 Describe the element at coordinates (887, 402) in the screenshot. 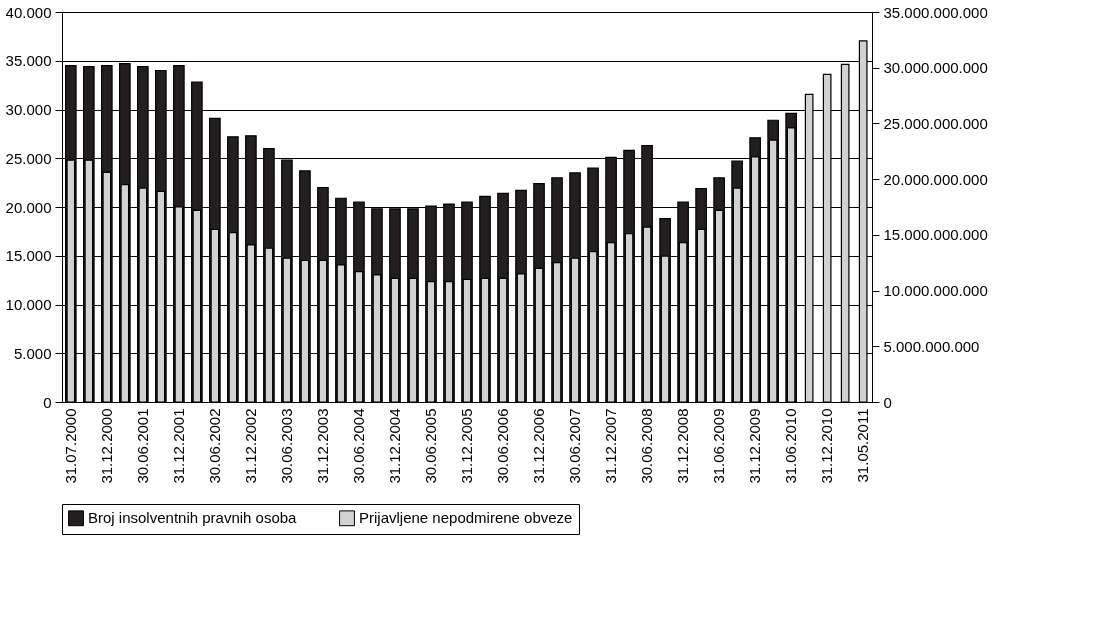

I see `y2-tick-label: 0` at that location.